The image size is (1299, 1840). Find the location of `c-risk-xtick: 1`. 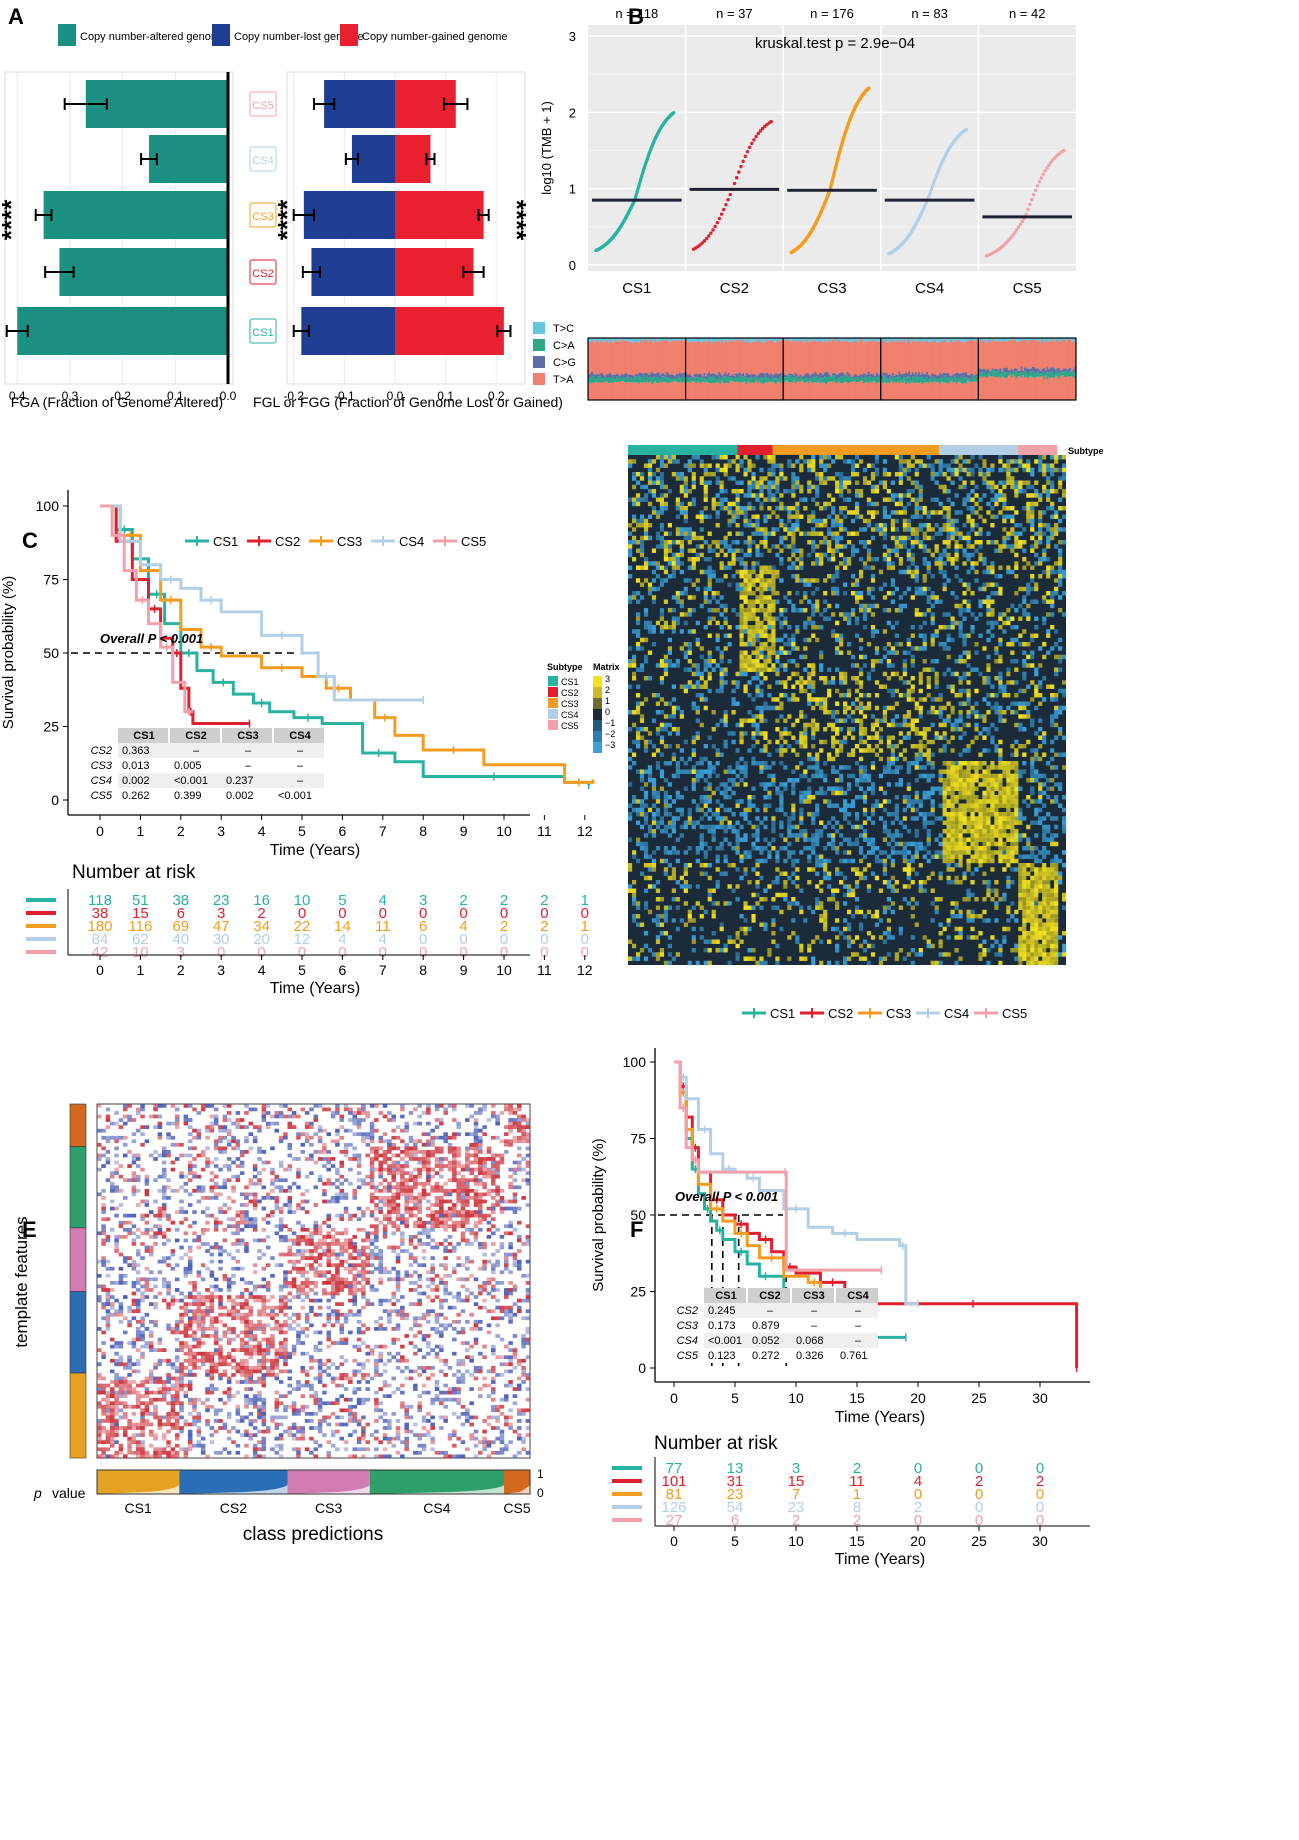

c-risk-xtick: 1 is located at coordinates (141, 970).